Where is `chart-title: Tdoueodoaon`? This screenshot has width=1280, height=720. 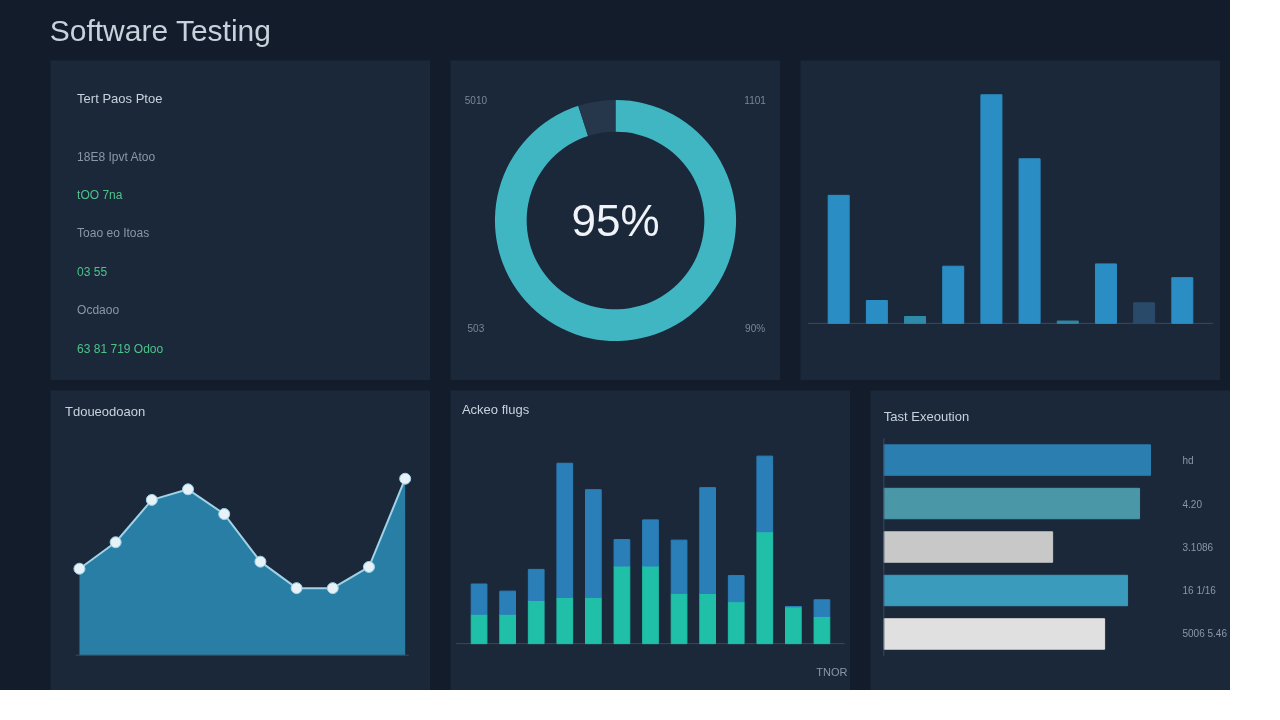
chart-title: Tdoueodoaon is located at coordinates (105, 412).